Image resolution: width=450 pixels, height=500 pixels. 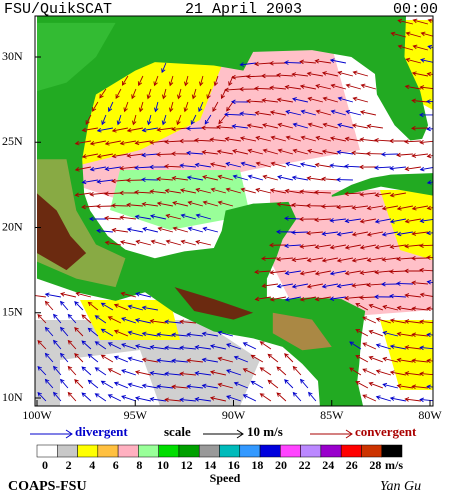 What do you see at coordinates (406, 355) in the screenshot?
I see `speed-patch` at bounding box center [406, 355].